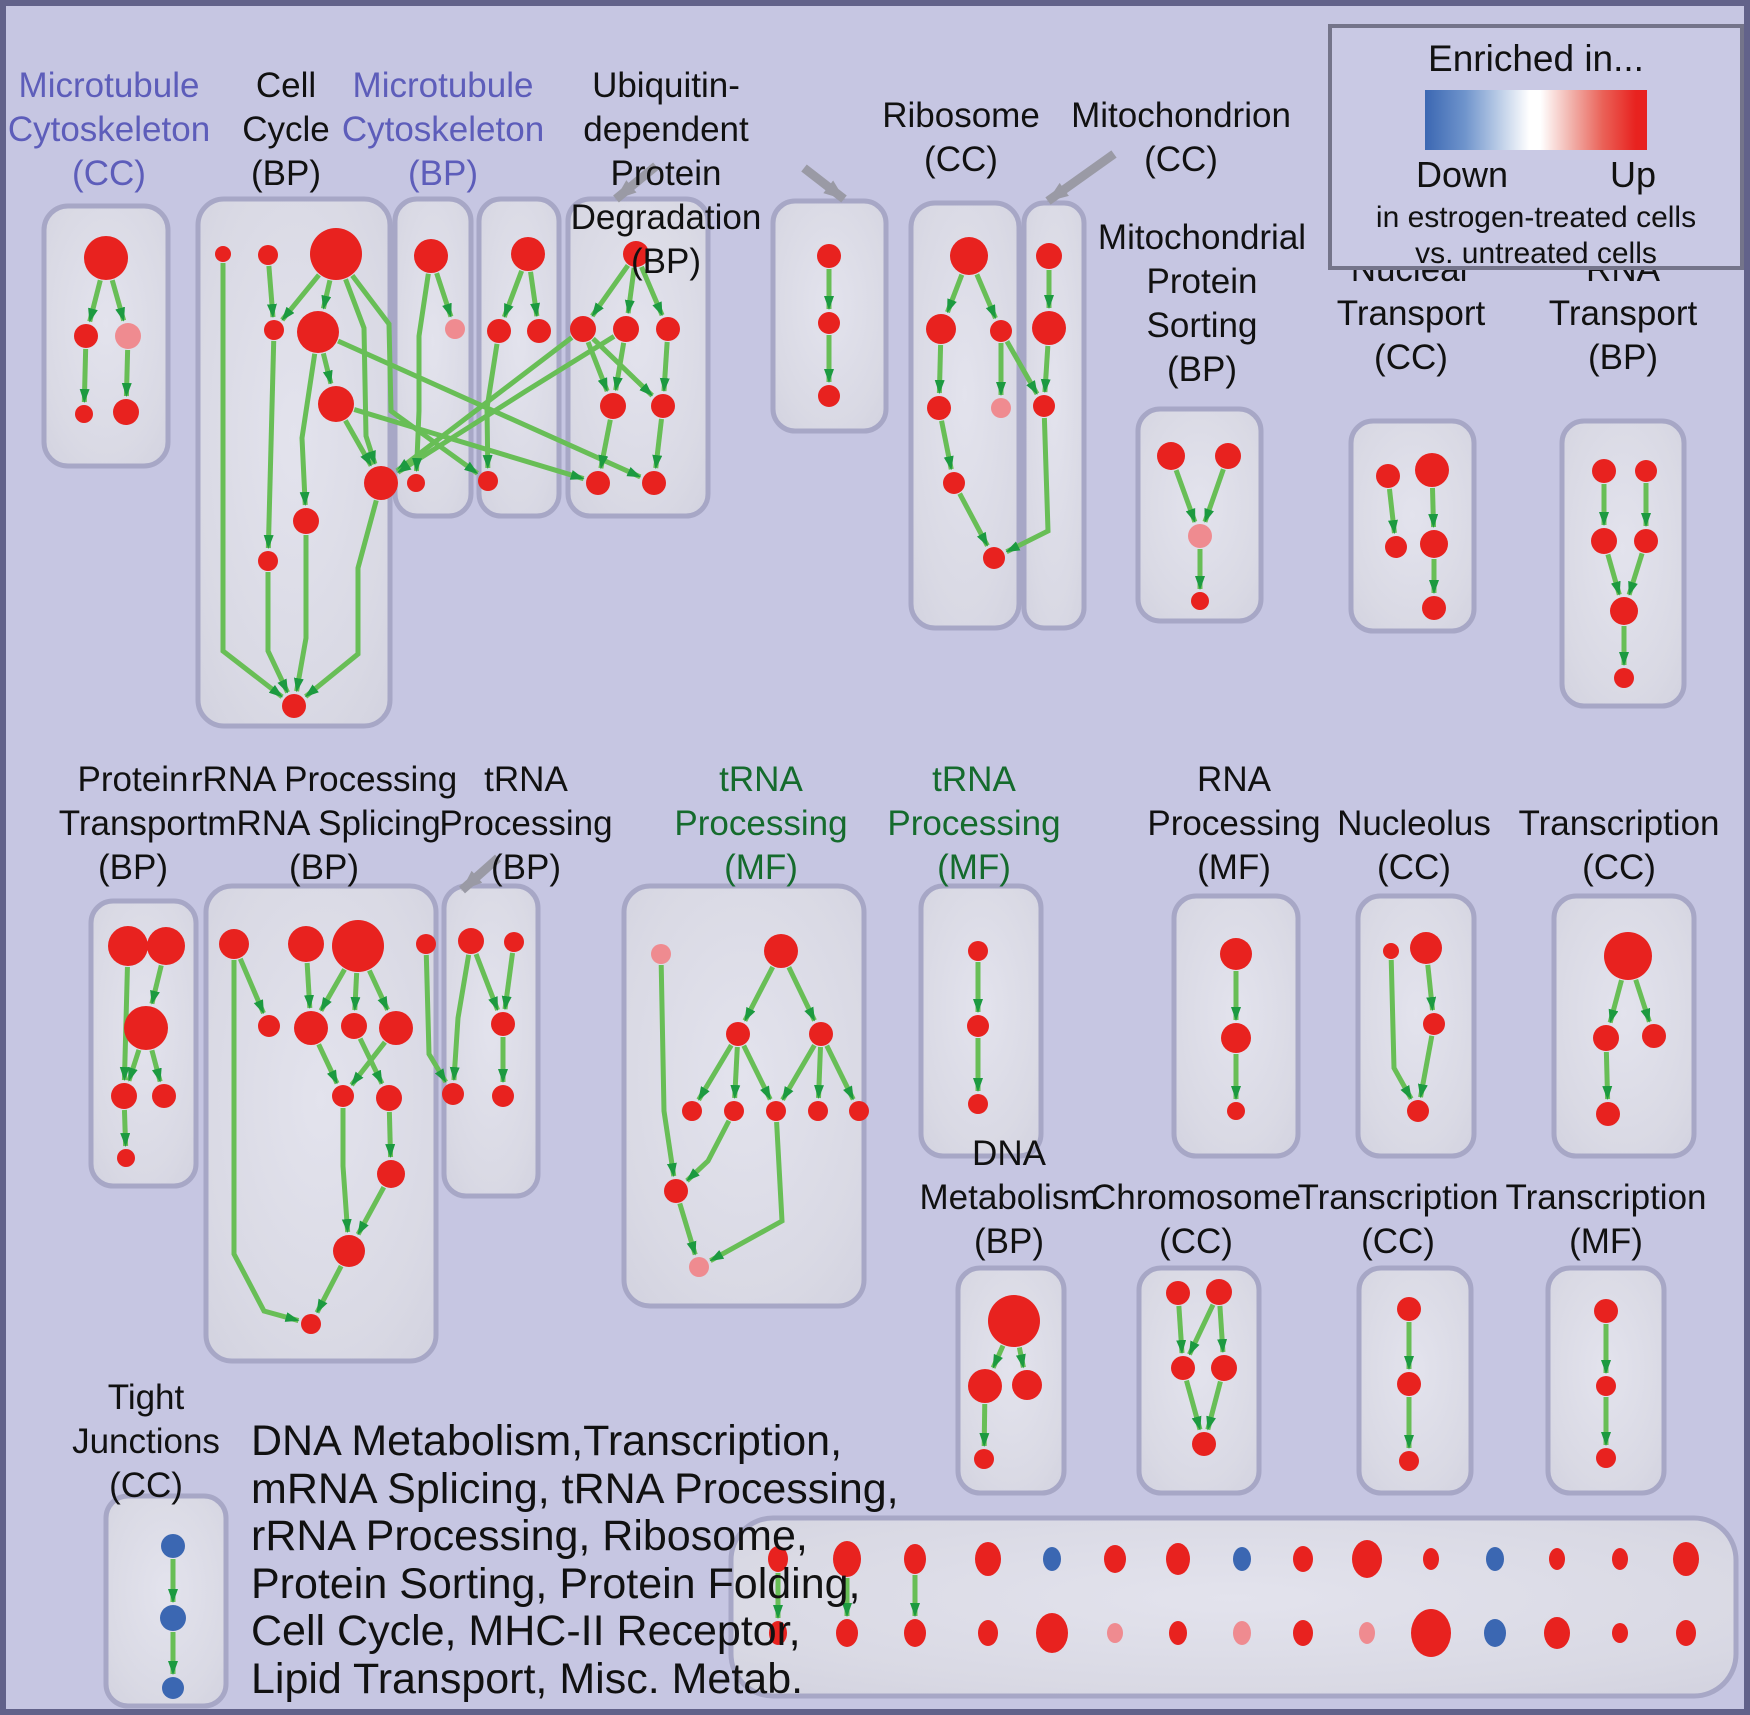 Image resolution: width=1750 pixels, height=1715 pixels. Describe the element at coordinates (1619, 845) in the screenshot. I see `cluster-label-16: Transcription (CC)` at that location.